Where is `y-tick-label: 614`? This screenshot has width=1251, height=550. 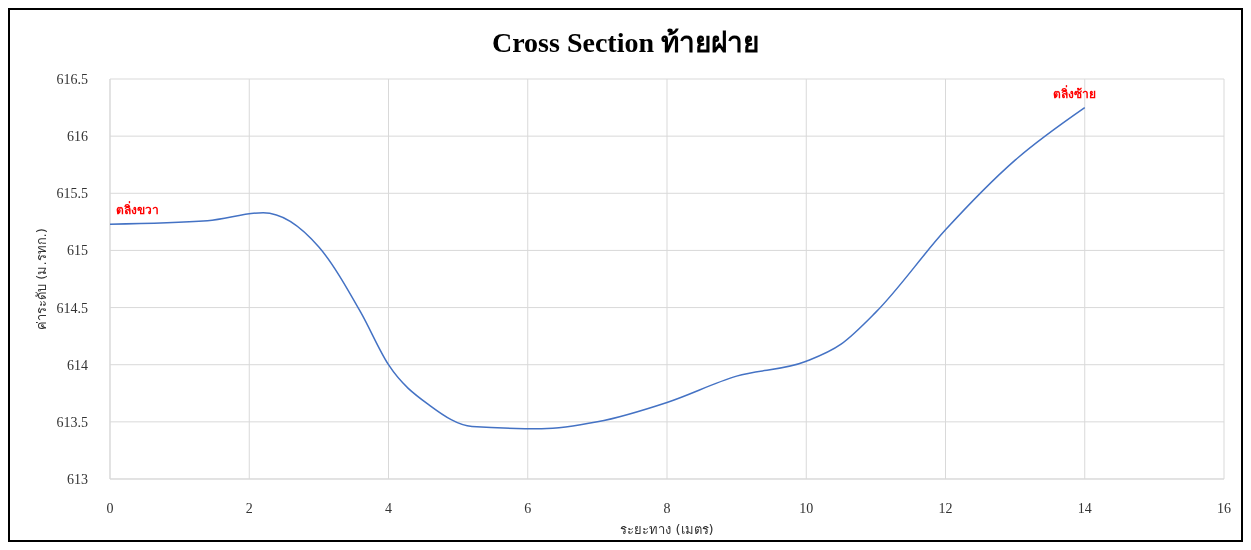 y-tick-label: 614 is located at coordinates (77, 365).